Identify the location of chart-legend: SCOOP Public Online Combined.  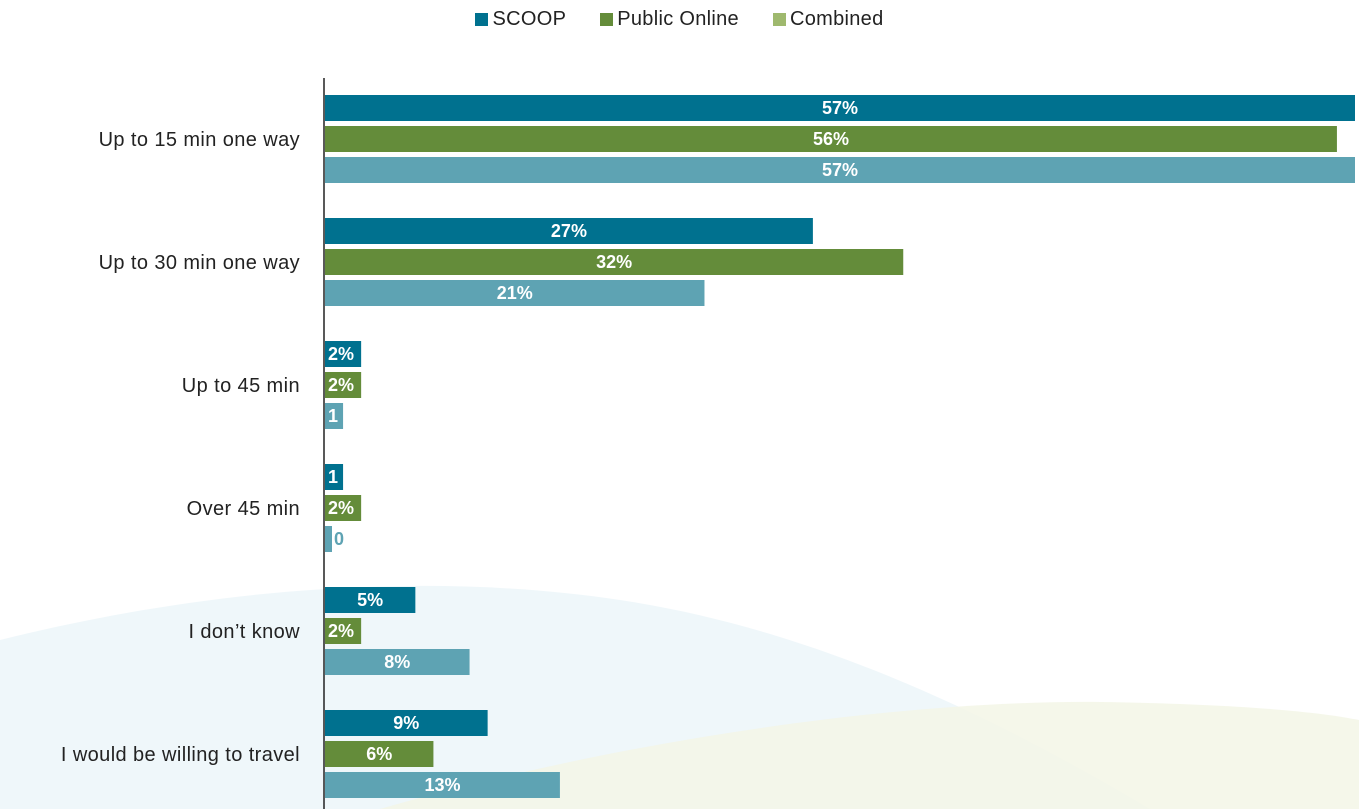
(679, 19).